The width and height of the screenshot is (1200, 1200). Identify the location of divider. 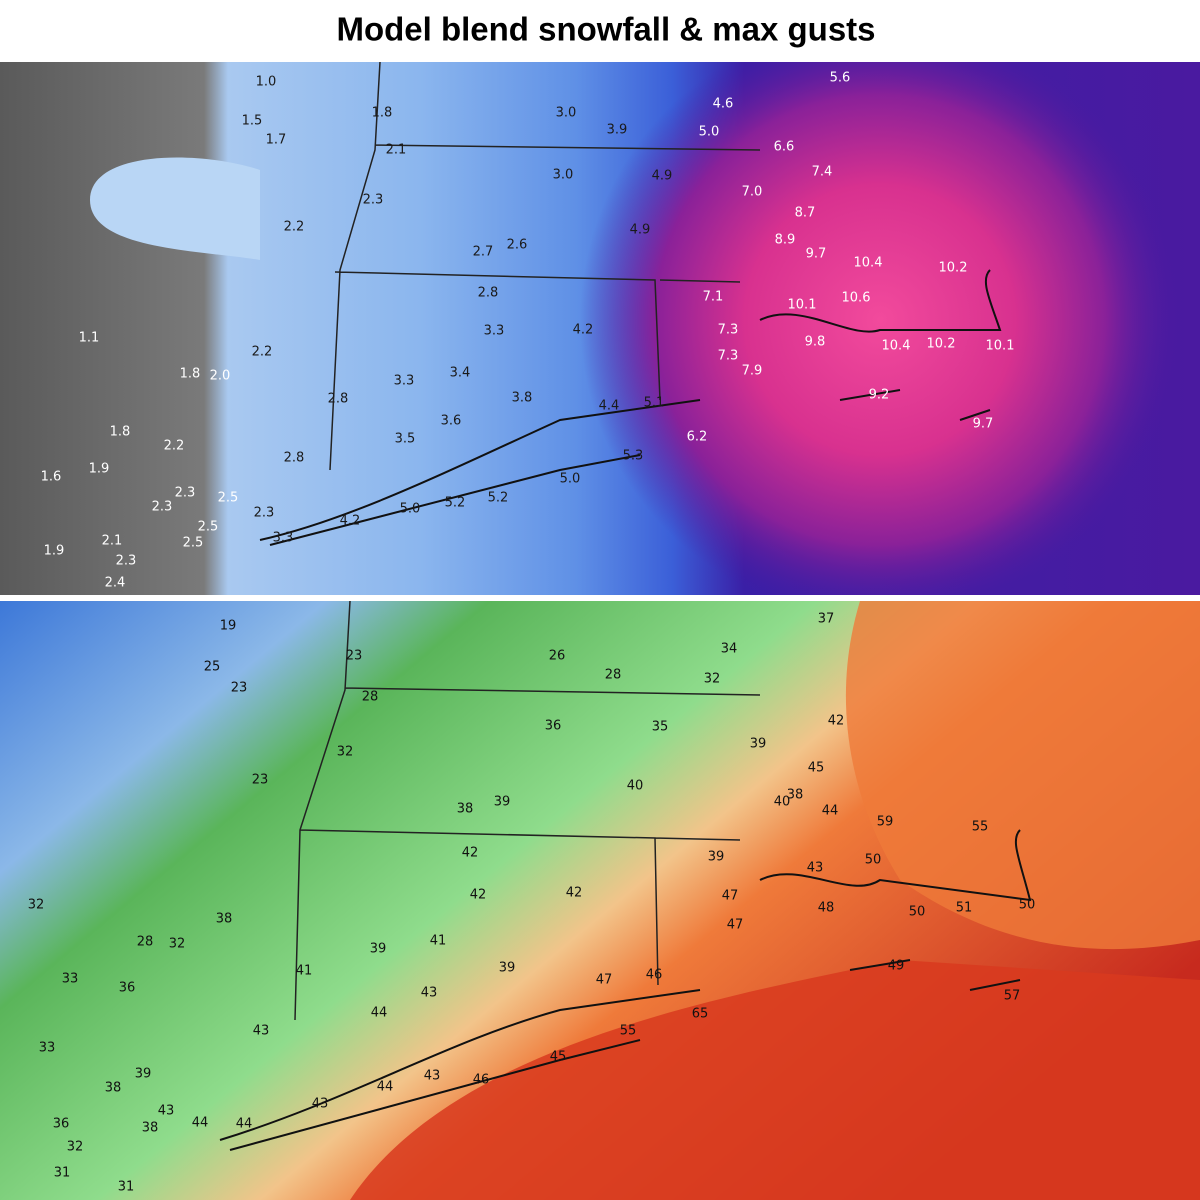
(600, 598).